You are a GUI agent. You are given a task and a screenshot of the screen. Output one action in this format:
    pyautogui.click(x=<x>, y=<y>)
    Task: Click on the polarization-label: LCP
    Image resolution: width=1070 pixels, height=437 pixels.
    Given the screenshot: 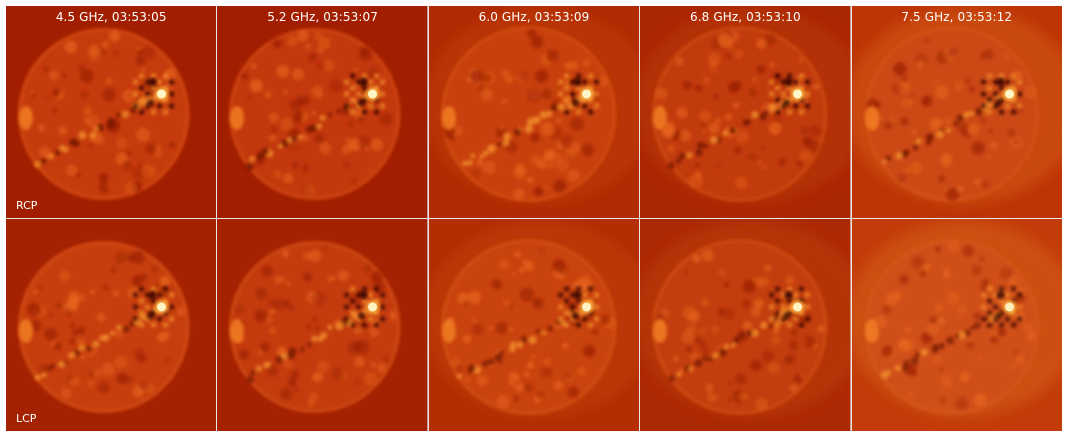 What is the action you would take?
    pyautogui.click(x=26, y=418)
    